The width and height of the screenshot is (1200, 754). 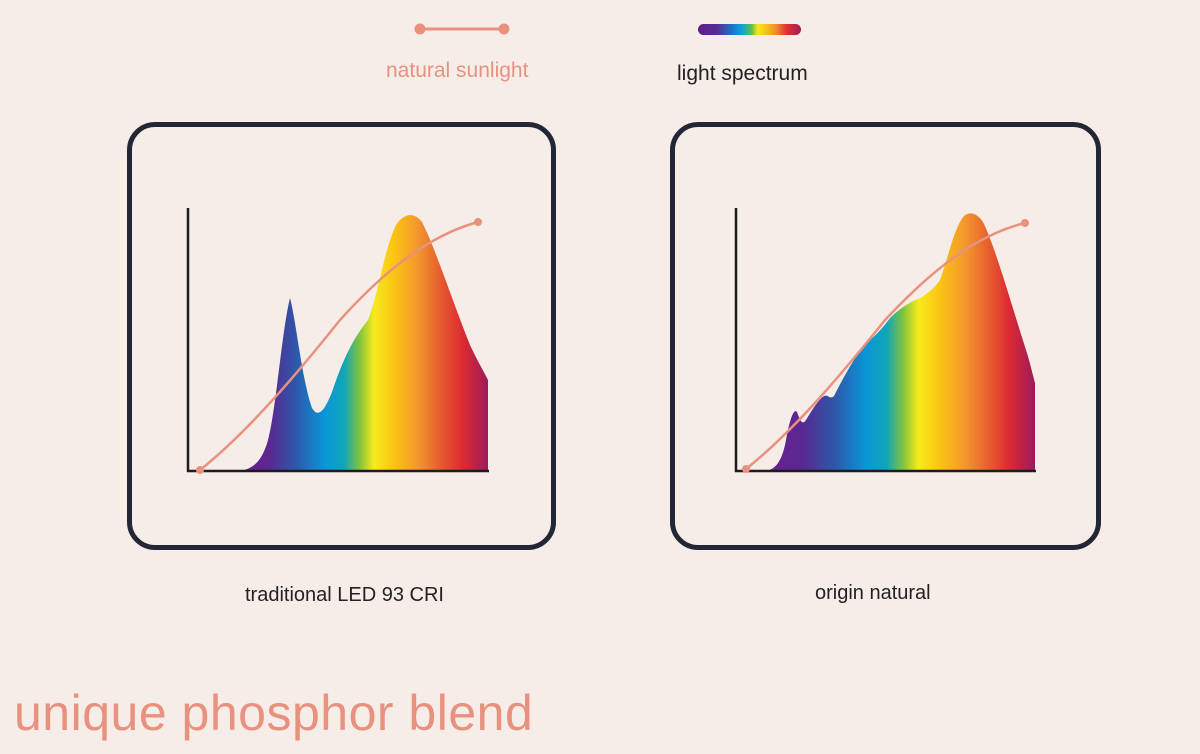 I want to click on panel-caption-origin-natural: origin natural, so click(x=873, y=593).